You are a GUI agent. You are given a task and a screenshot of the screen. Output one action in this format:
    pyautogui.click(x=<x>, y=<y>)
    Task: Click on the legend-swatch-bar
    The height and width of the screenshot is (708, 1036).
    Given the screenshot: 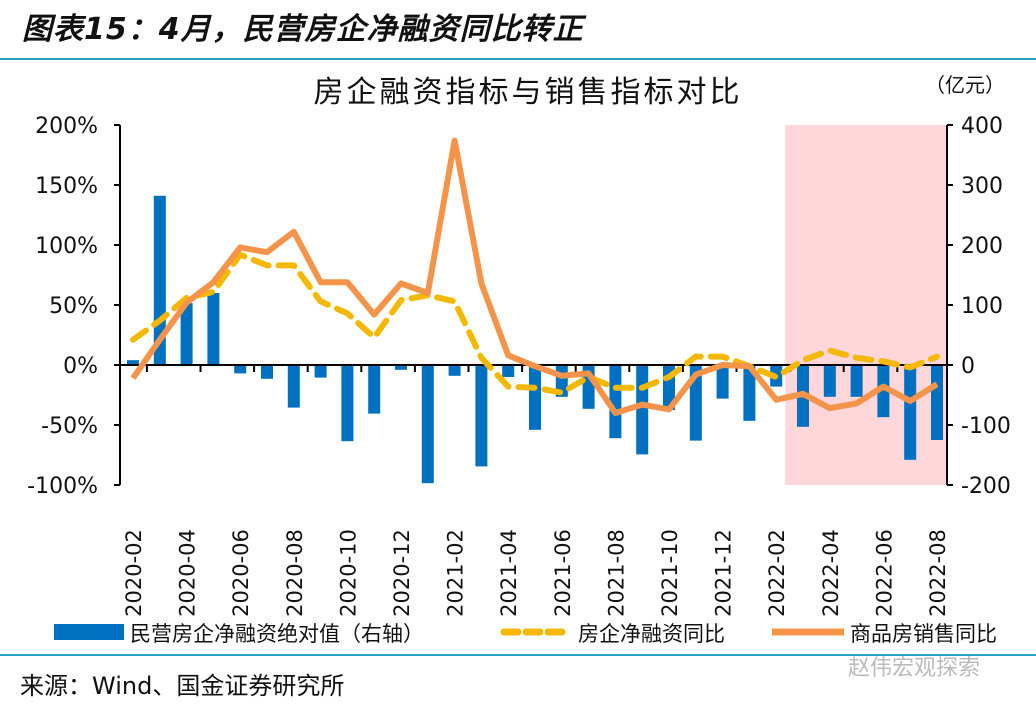 What is the action you would take?
    pyautogui.click(x=89, y=632)
    